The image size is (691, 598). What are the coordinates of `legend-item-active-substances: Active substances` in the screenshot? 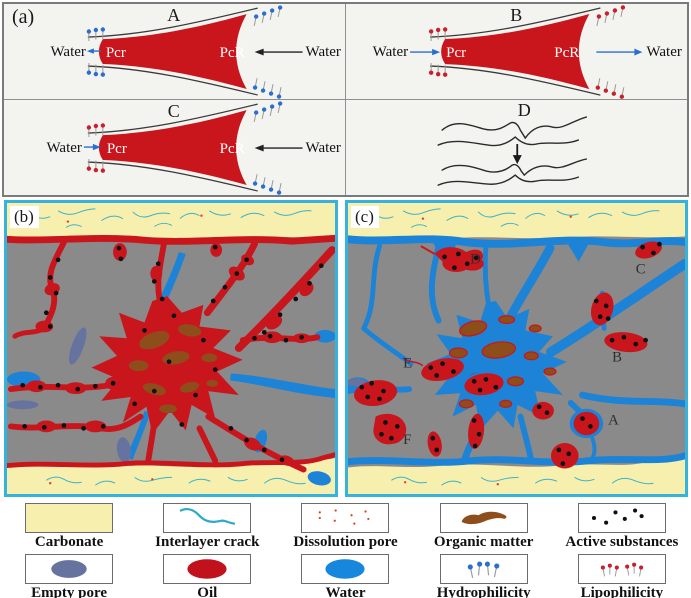 It's located at (622, 525).